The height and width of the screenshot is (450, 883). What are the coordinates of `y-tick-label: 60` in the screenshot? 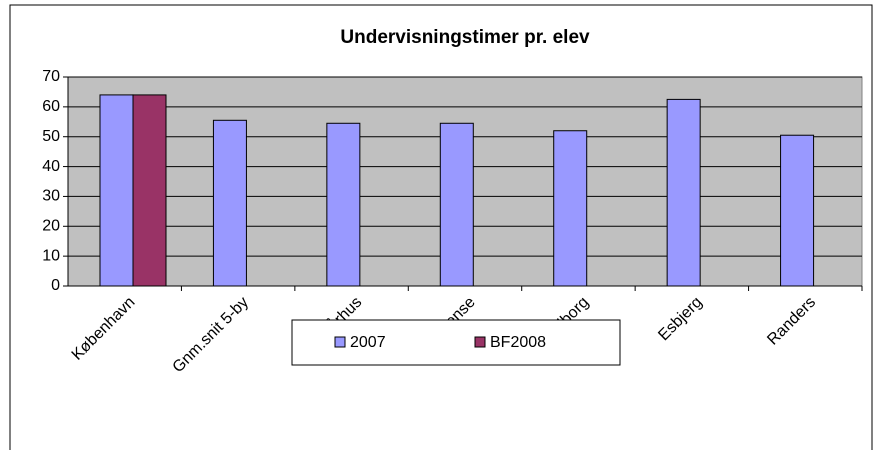 It's located at (51, 106).